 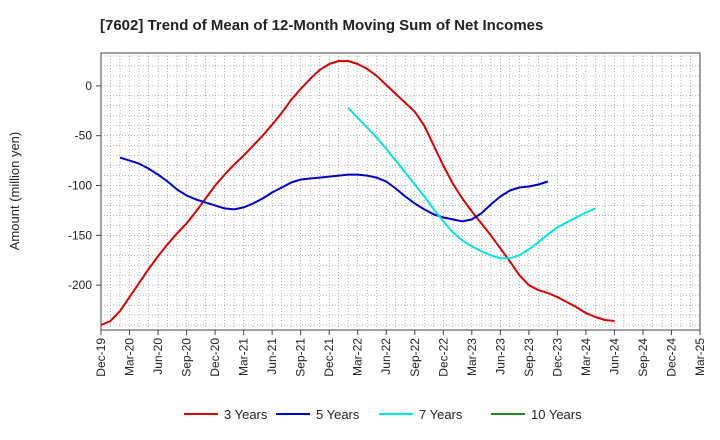 I want to click on x-tick-label: Jun-24, so click(x=614, y=356).